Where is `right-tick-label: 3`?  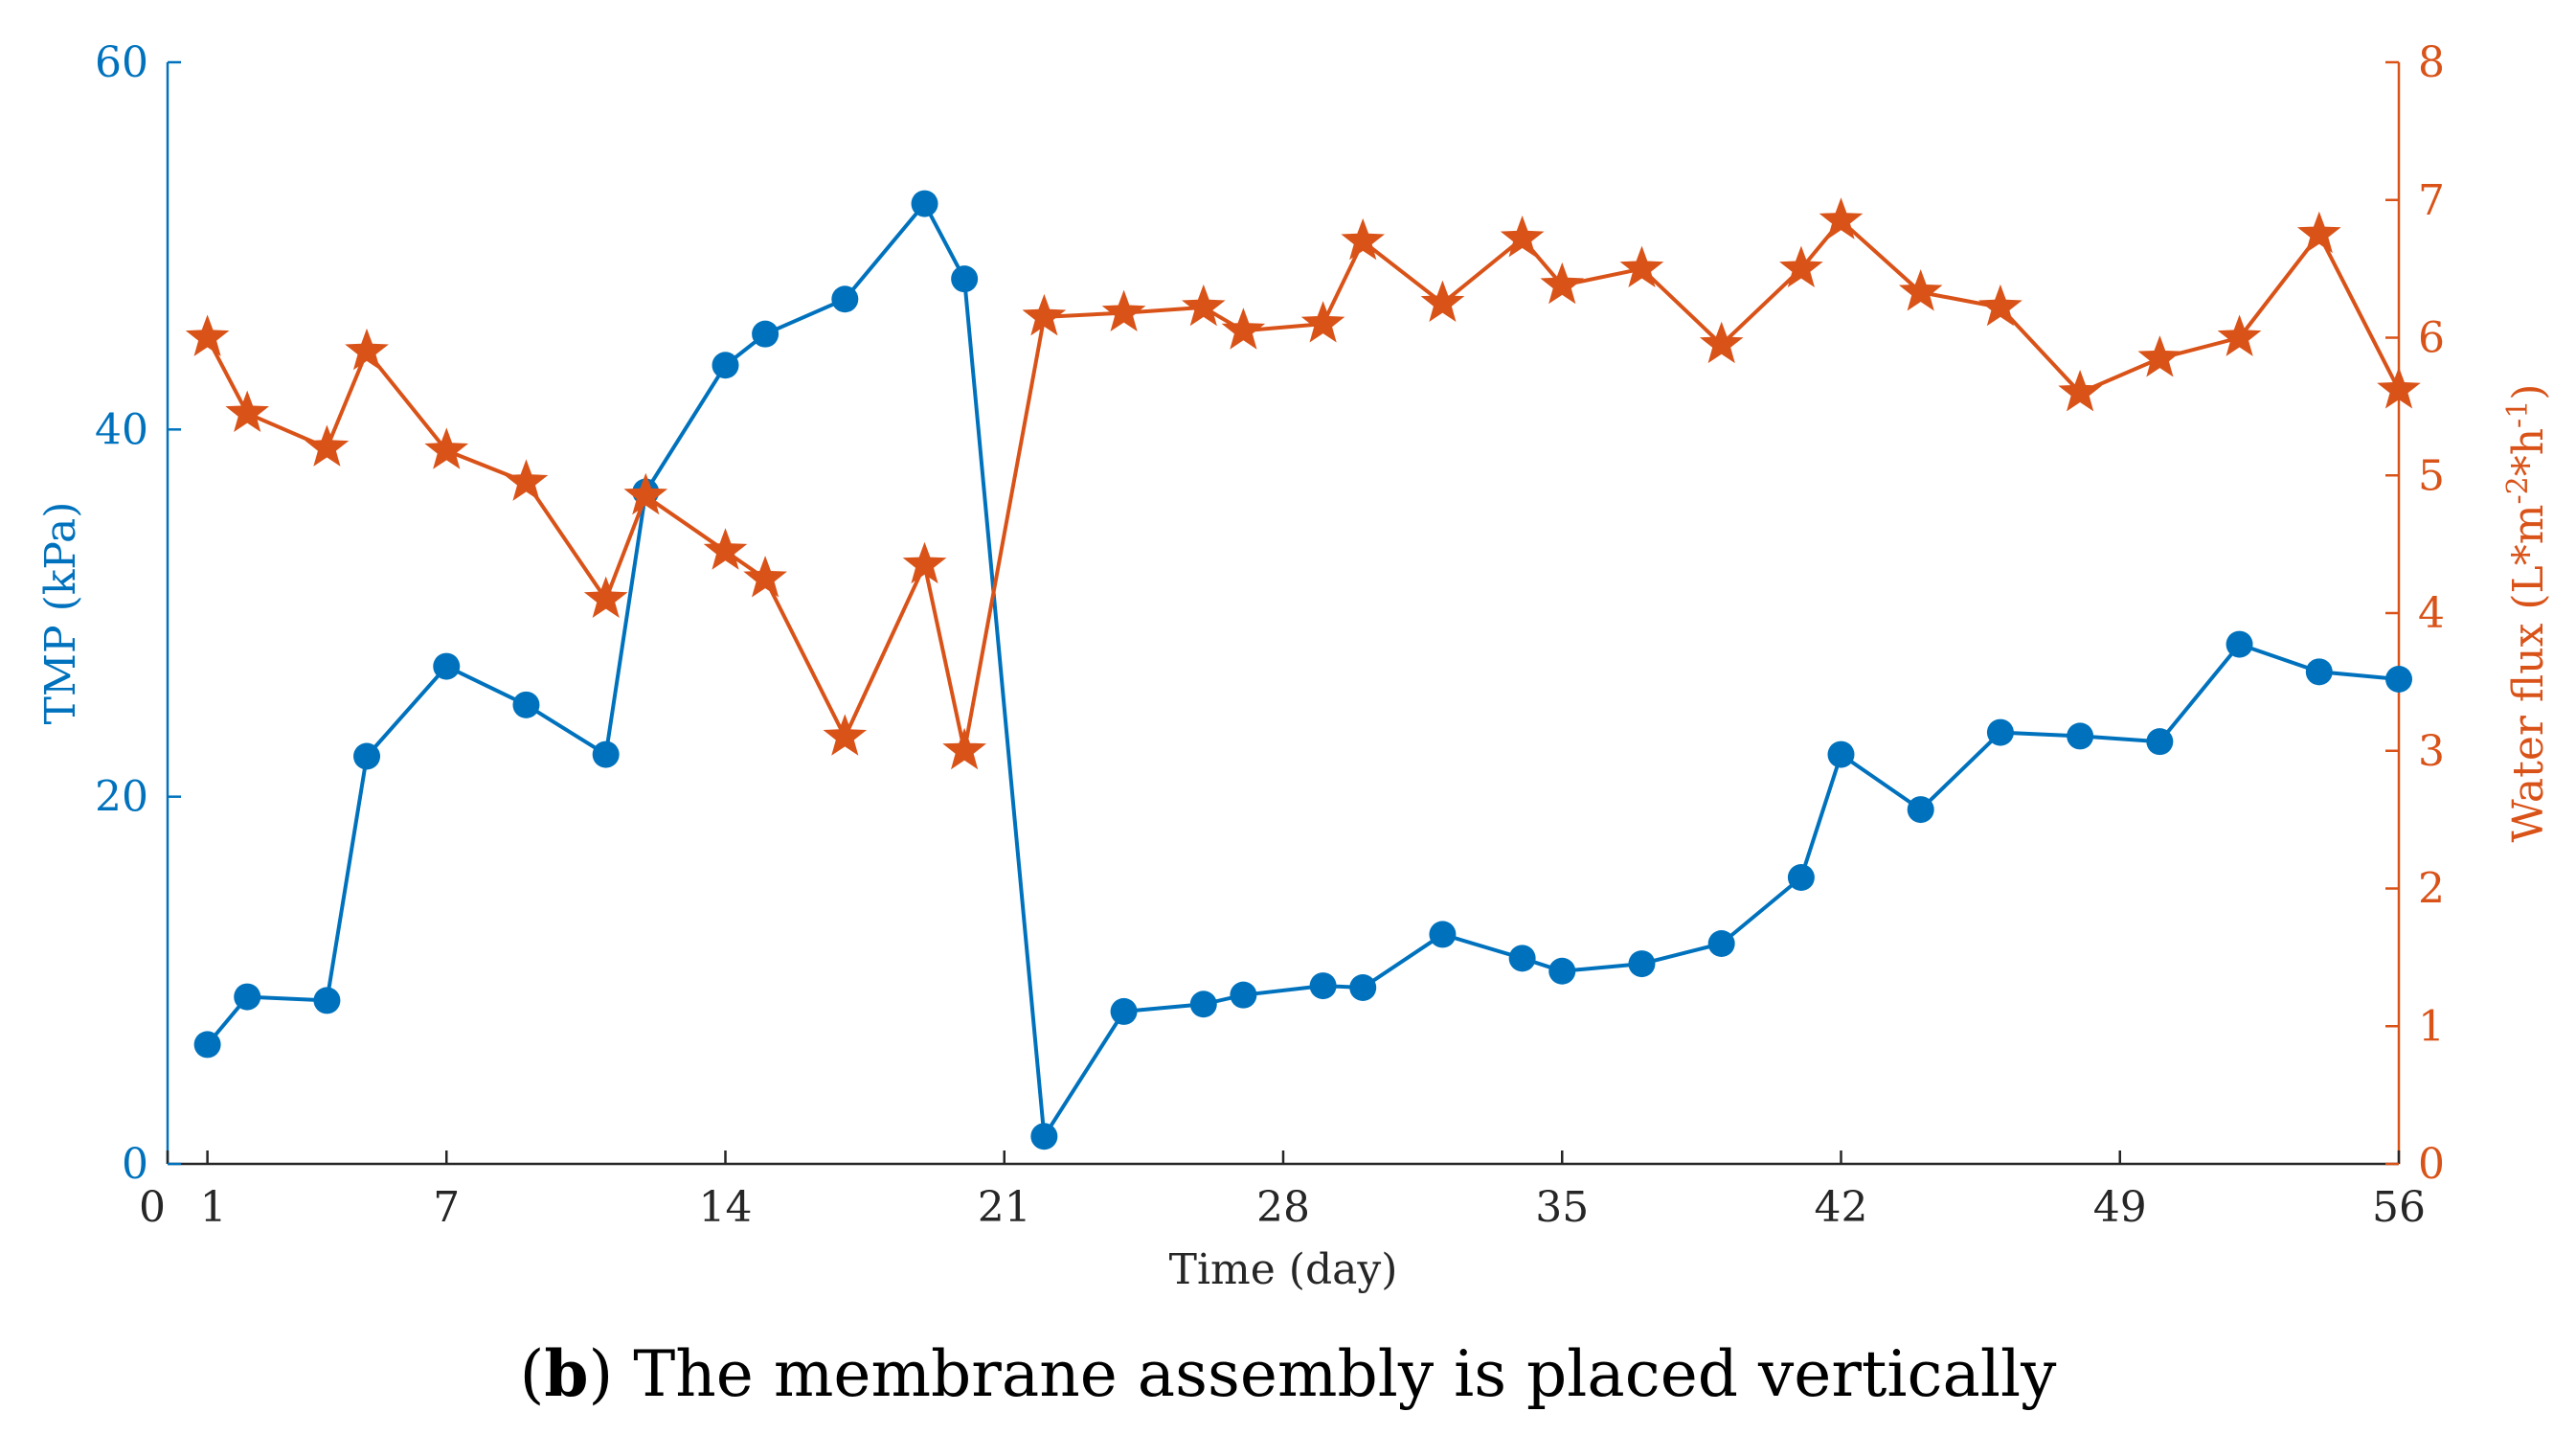
right-tick-label: 3 is located at coordinates (2431, 751).